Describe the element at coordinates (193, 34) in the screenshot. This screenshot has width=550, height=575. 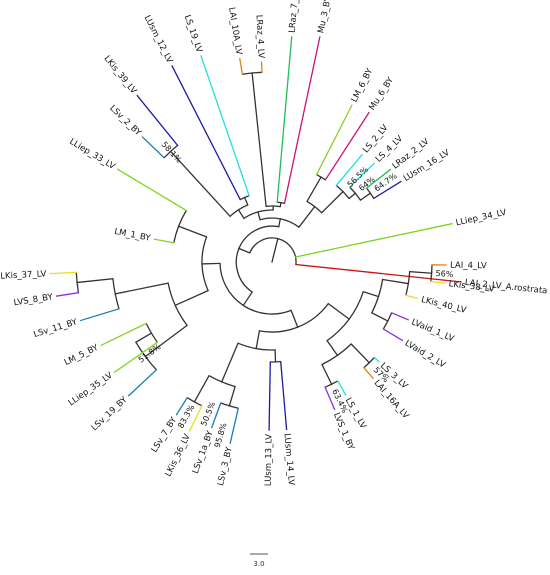
I see `tip-label: LS_19_LV` at that location.